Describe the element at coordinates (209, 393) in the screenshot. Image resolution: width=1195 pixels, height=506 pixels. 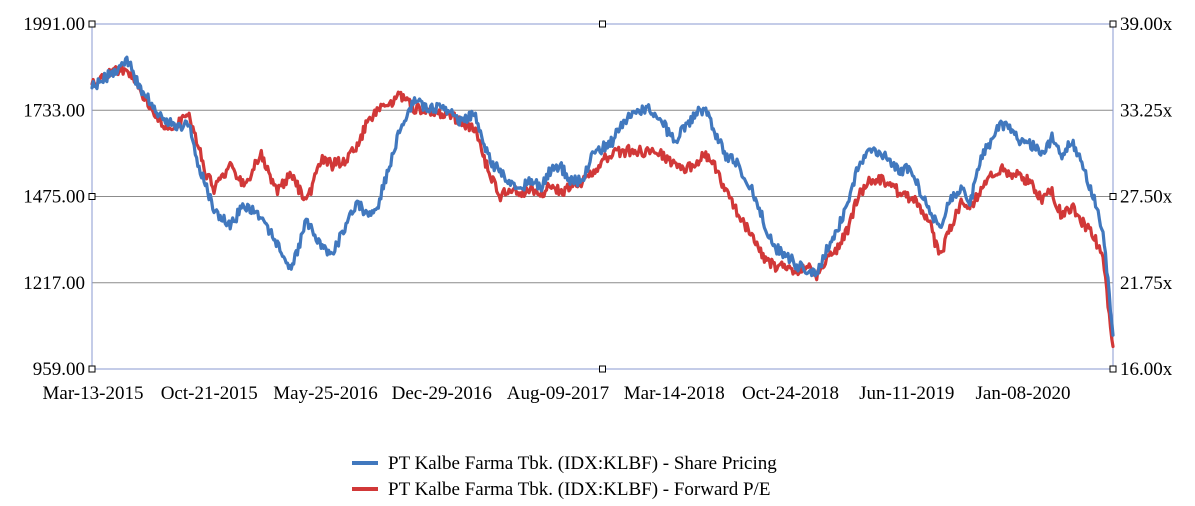
I see `x-tick-label: Oct-21-2015` at that location.